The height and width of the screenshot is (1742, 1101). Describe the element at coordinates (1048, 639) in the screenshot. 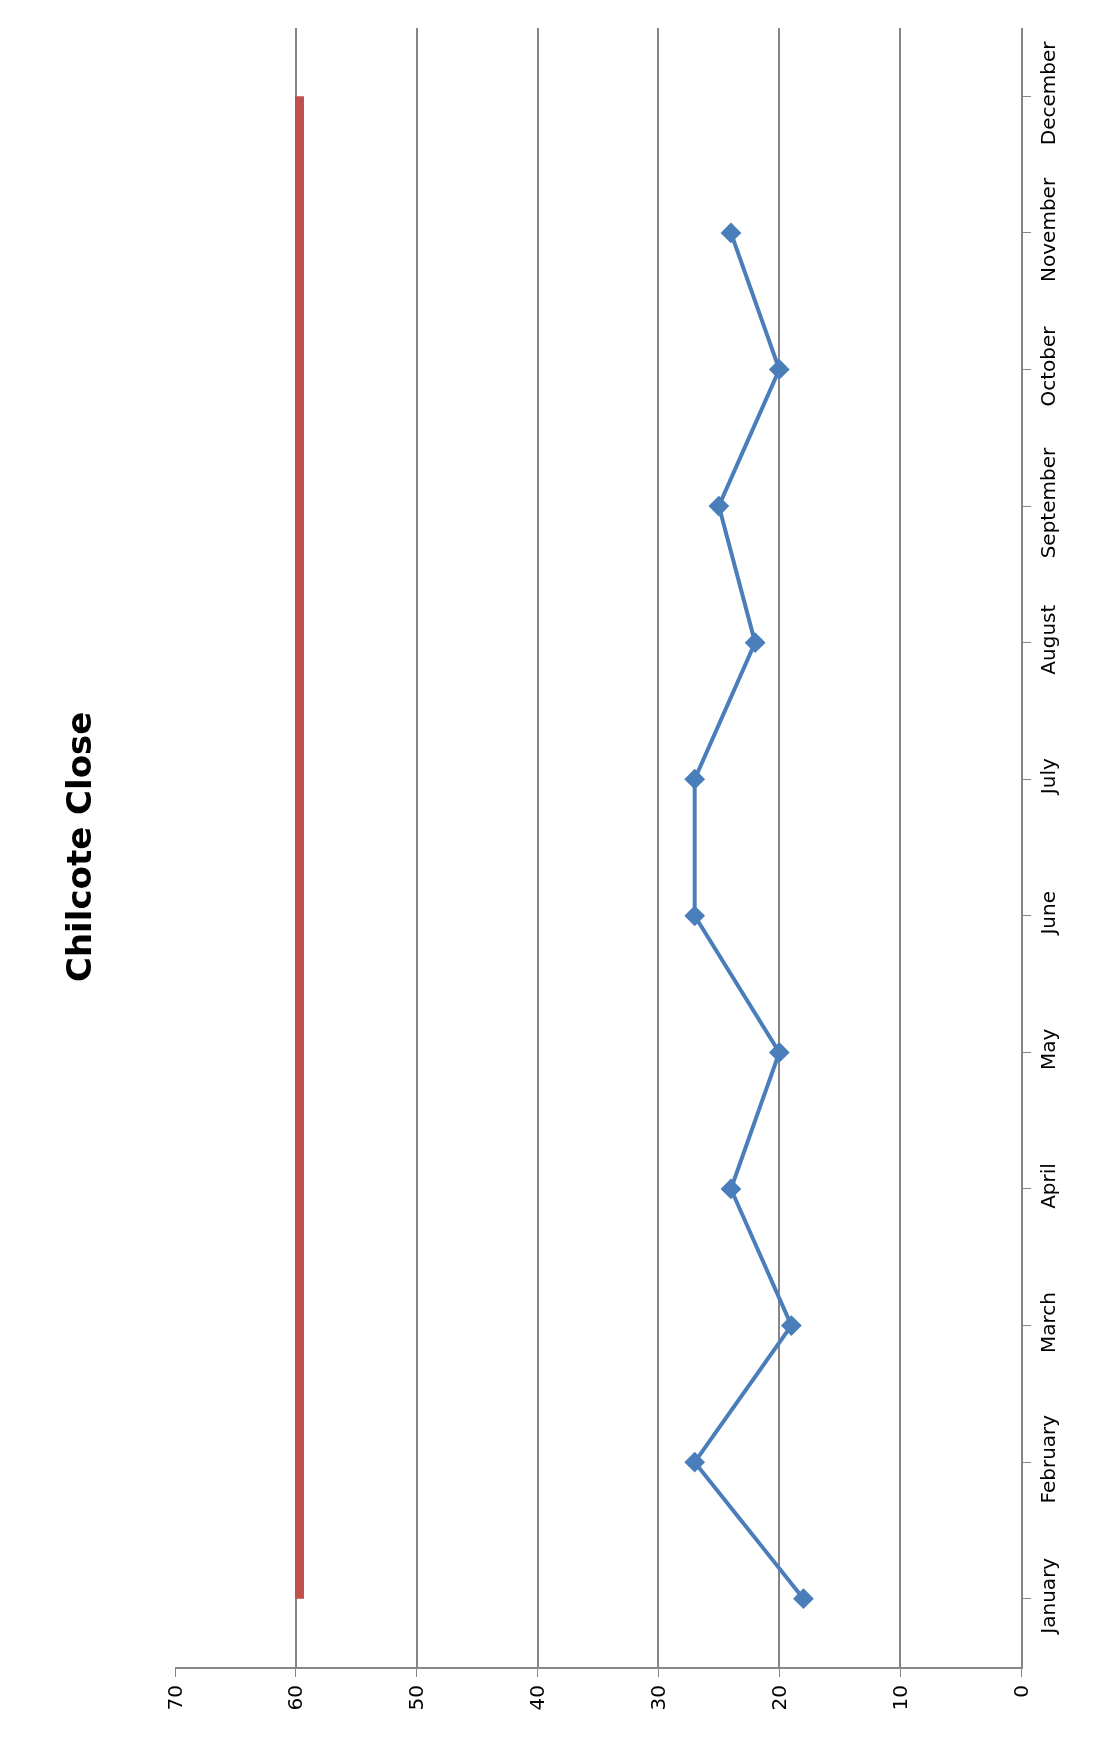

I see `y-tick-label: August` at that location.